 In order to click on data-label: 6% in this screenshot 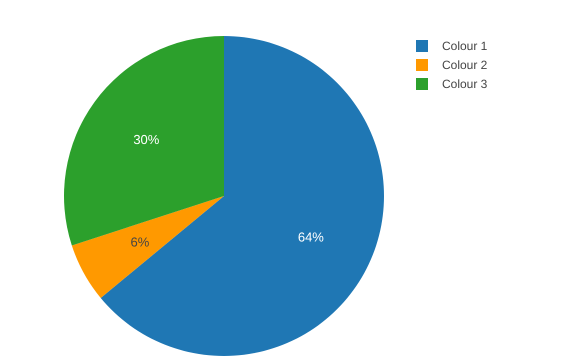, I will do `click(140, 242)`.